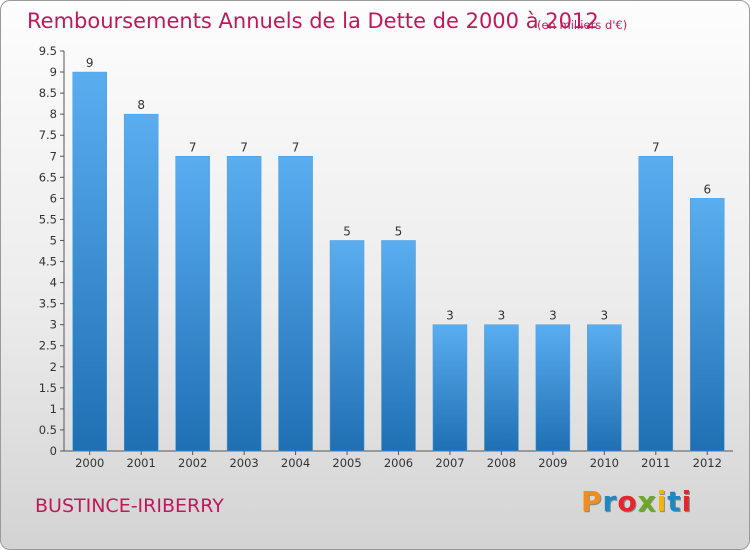  I want to click on logo-letter: x, so click(647, 501).